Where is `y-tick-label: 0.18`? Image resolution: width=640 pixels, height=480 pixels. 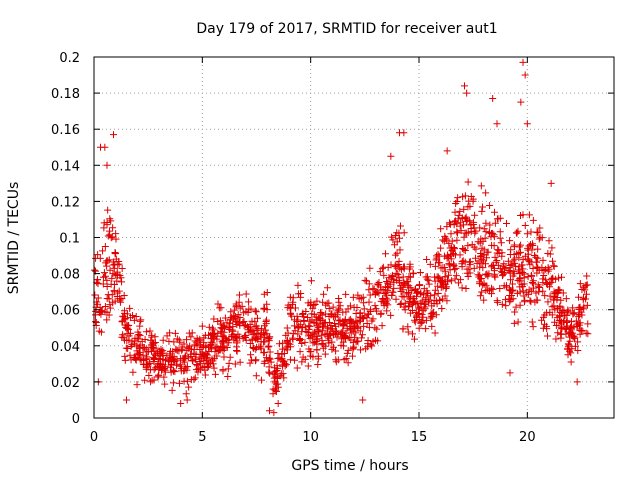 y-tick-label: 0.18 is located at coordinates (65, 94).